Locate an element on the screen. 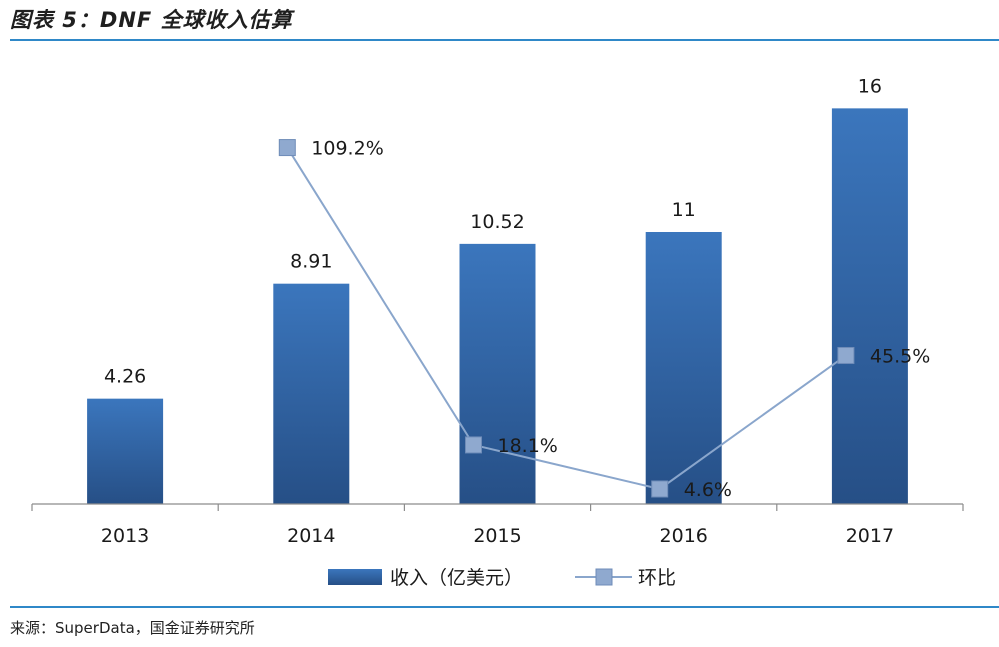 Image resolution: width=999 pixels, height=647 pixels. bar-2014 is located at coordinates (311, 393).